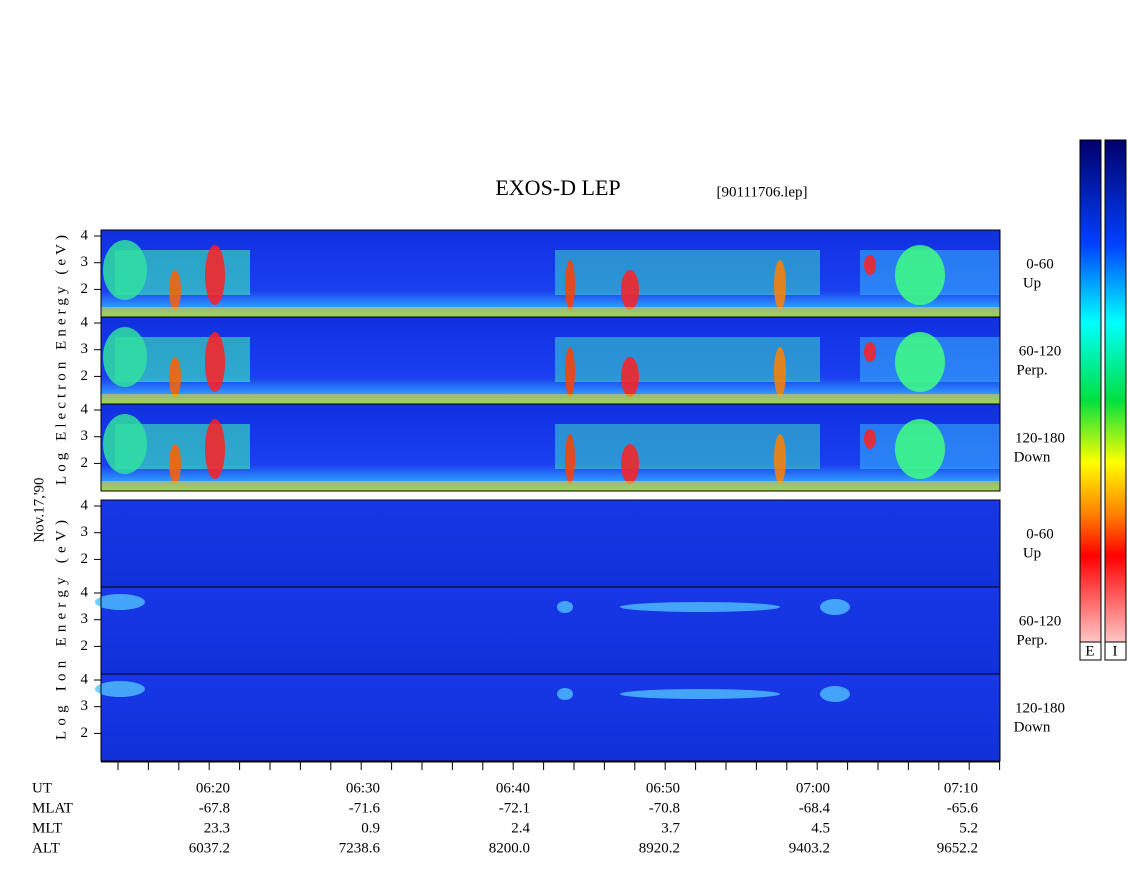 This screenshot has height=875, width=1130. What do you see at coordinates (957, 848) in the screenshot?
I see `cell: 9652.2` at bounding box center [957, 848].